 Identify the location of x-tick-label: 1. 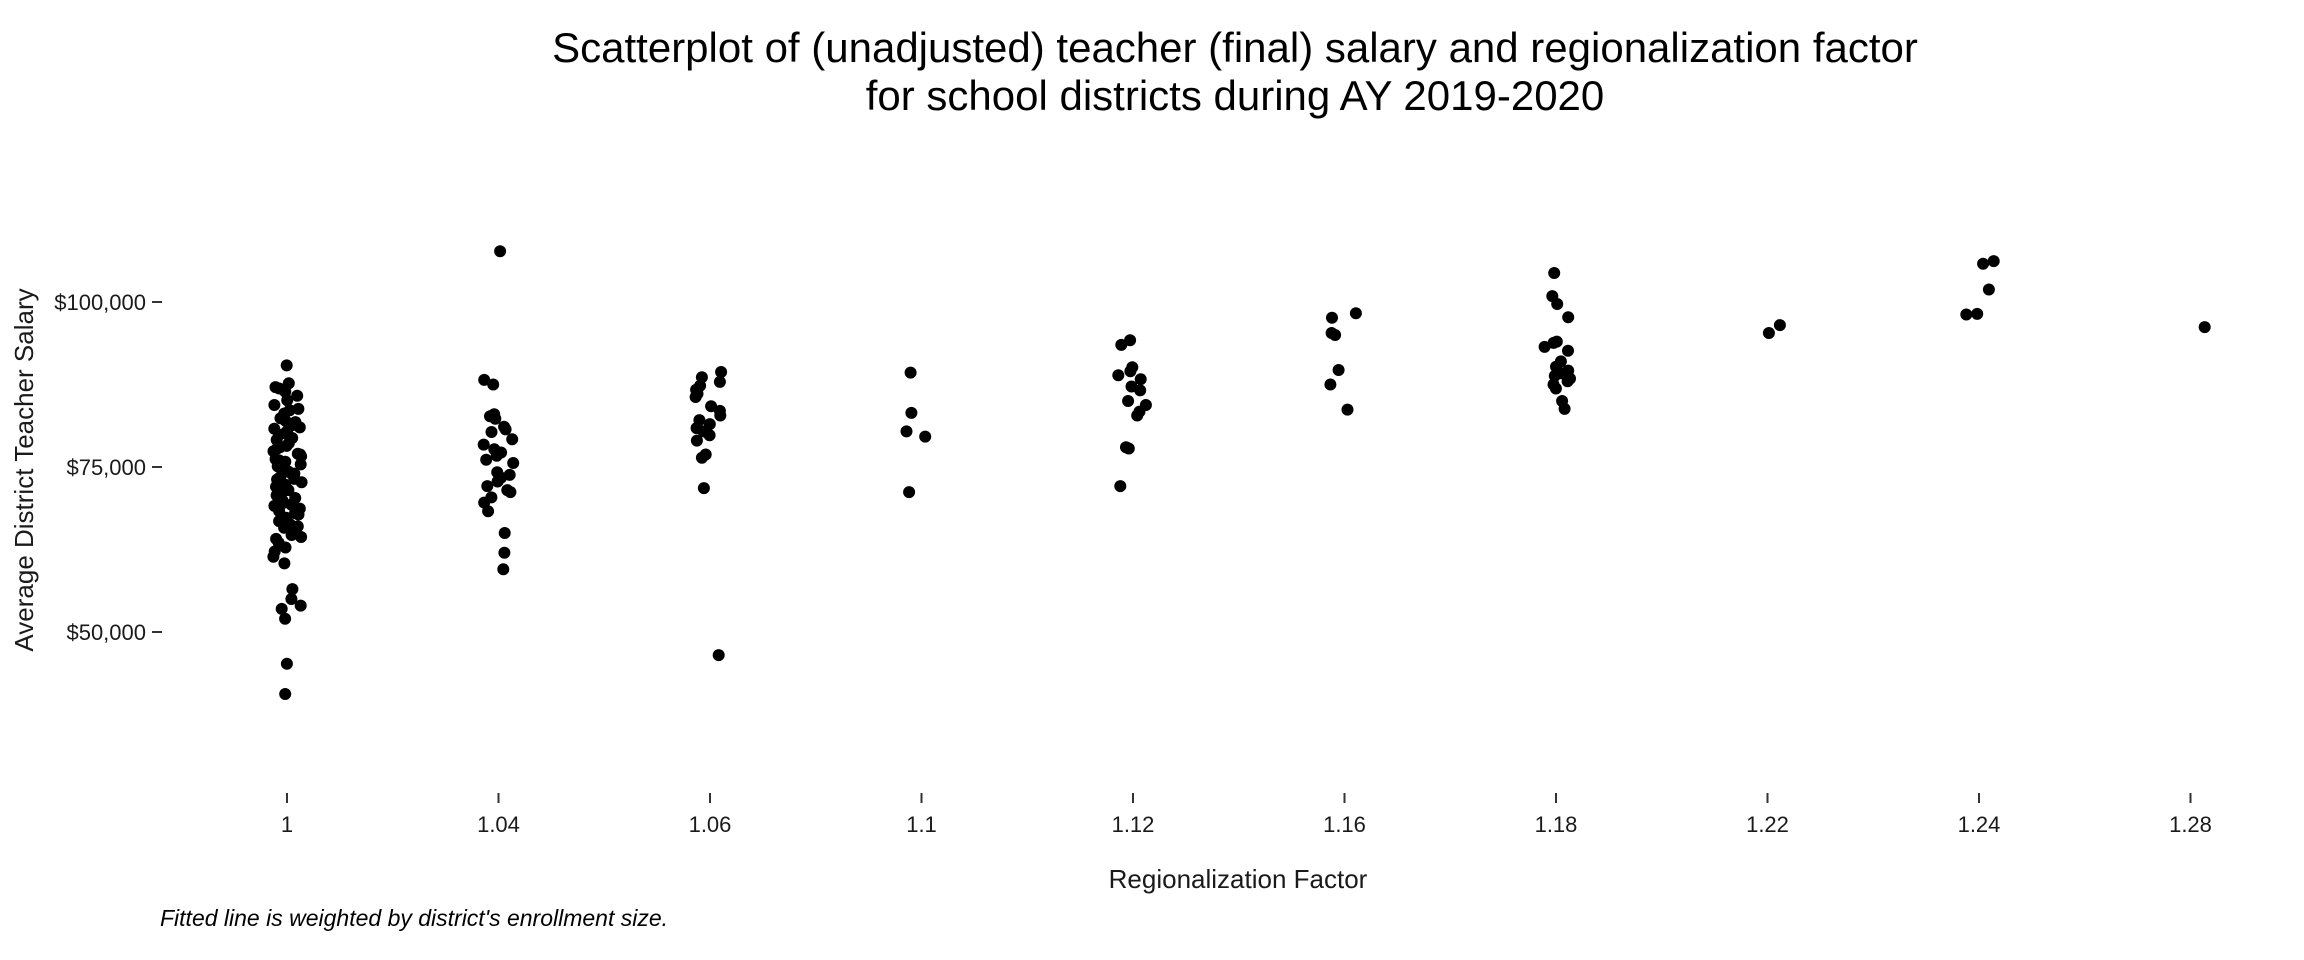
(287, 824).